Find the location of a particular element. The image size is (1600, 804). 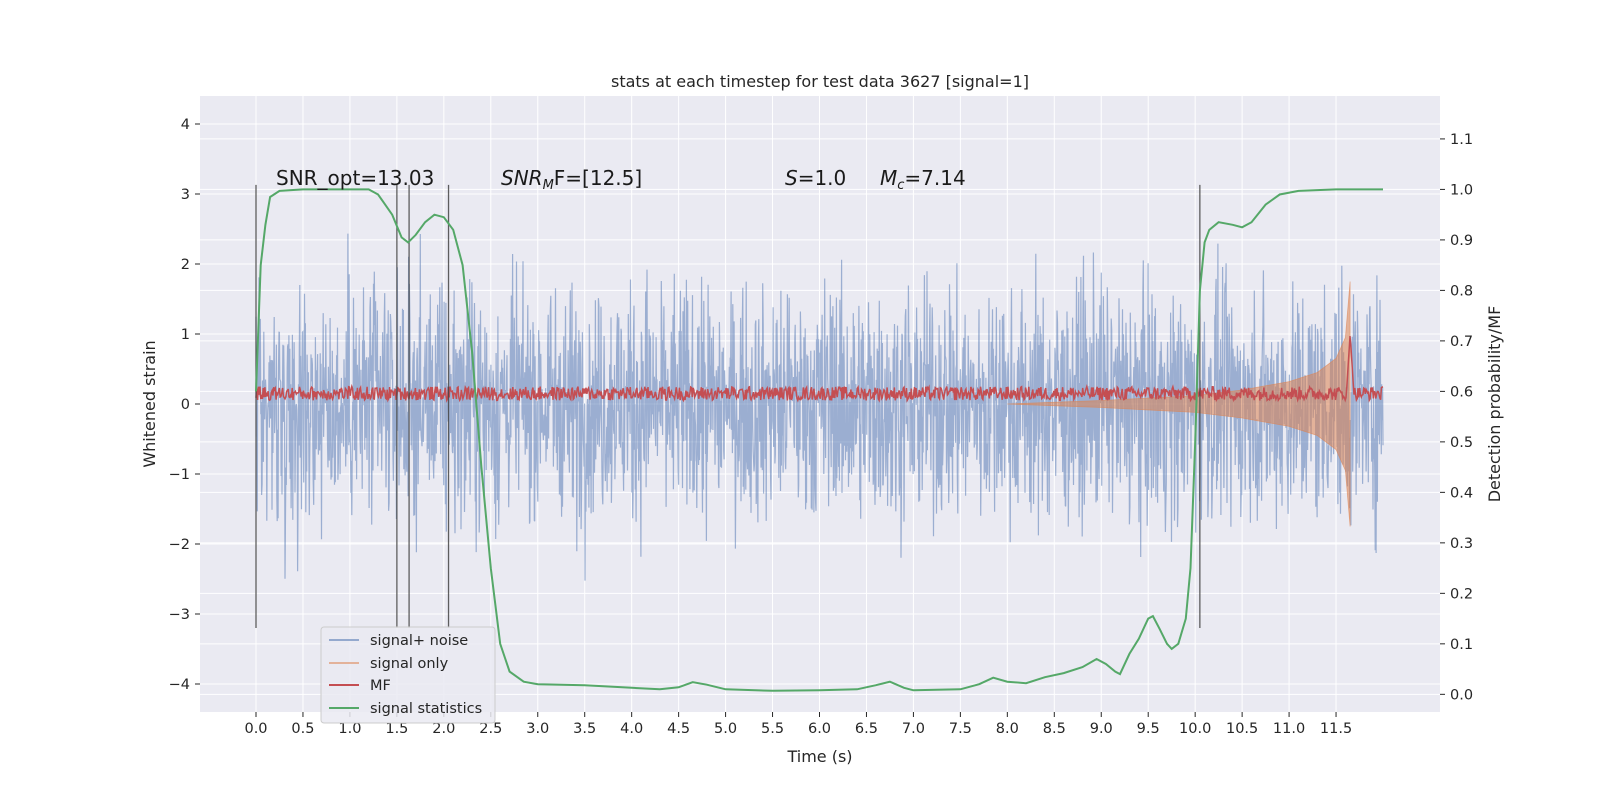

annotation-s-main: S is located at coordinates (791, 178).